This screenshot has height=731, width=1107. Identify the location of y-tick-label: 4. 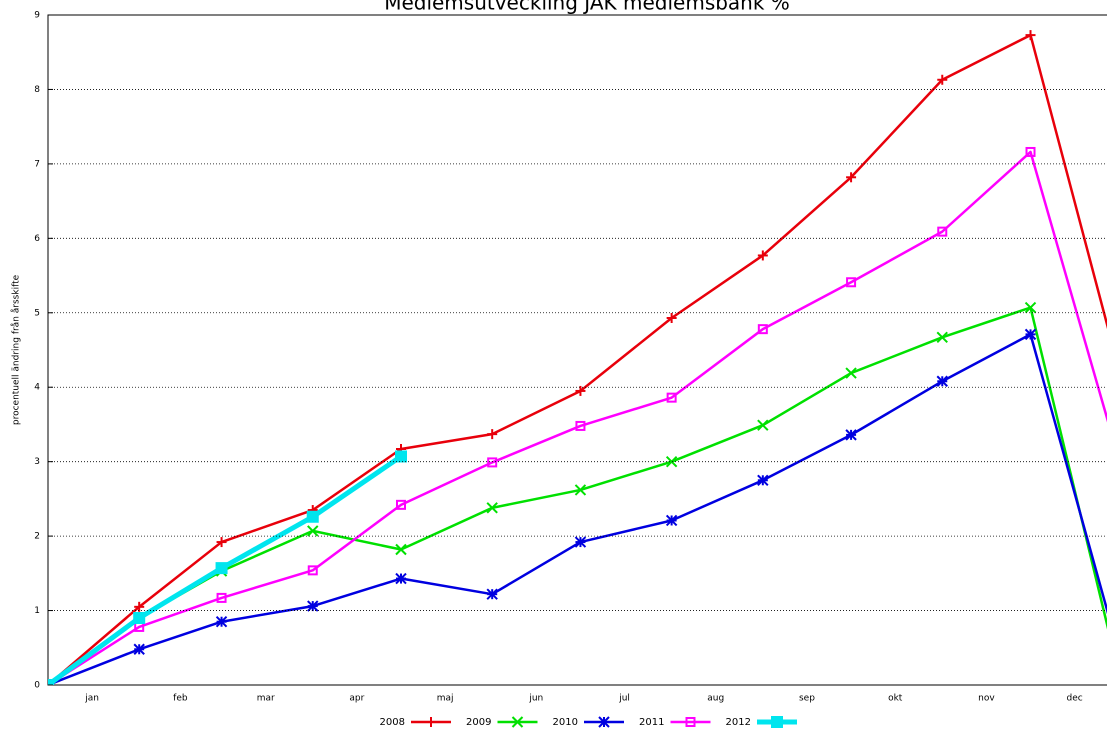
(37, 388).